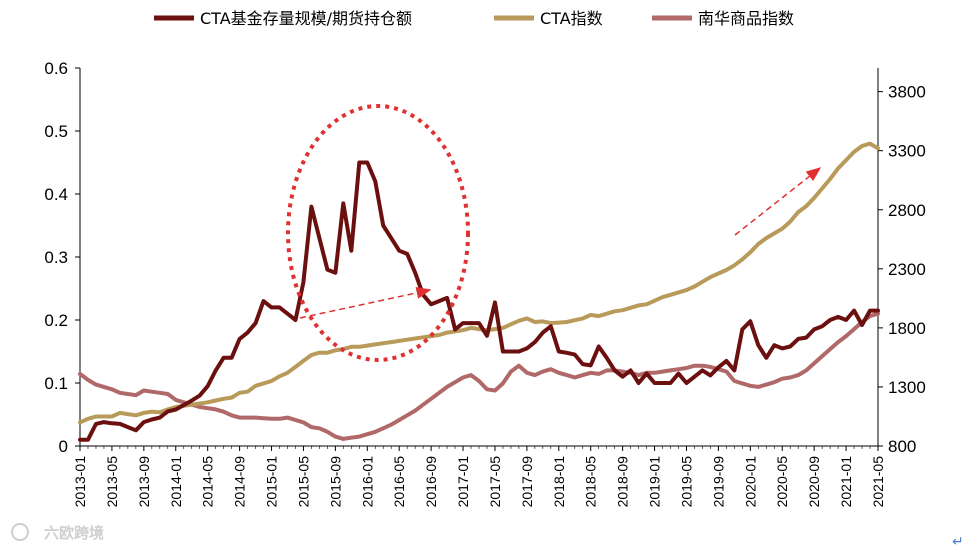 The width and height of the screenshot is (968, 550). What do you see at coordinates (623, 482) in the screenshot?
I see `x-axis-tick-label: 2018-09` at bounding box center [623, 482].